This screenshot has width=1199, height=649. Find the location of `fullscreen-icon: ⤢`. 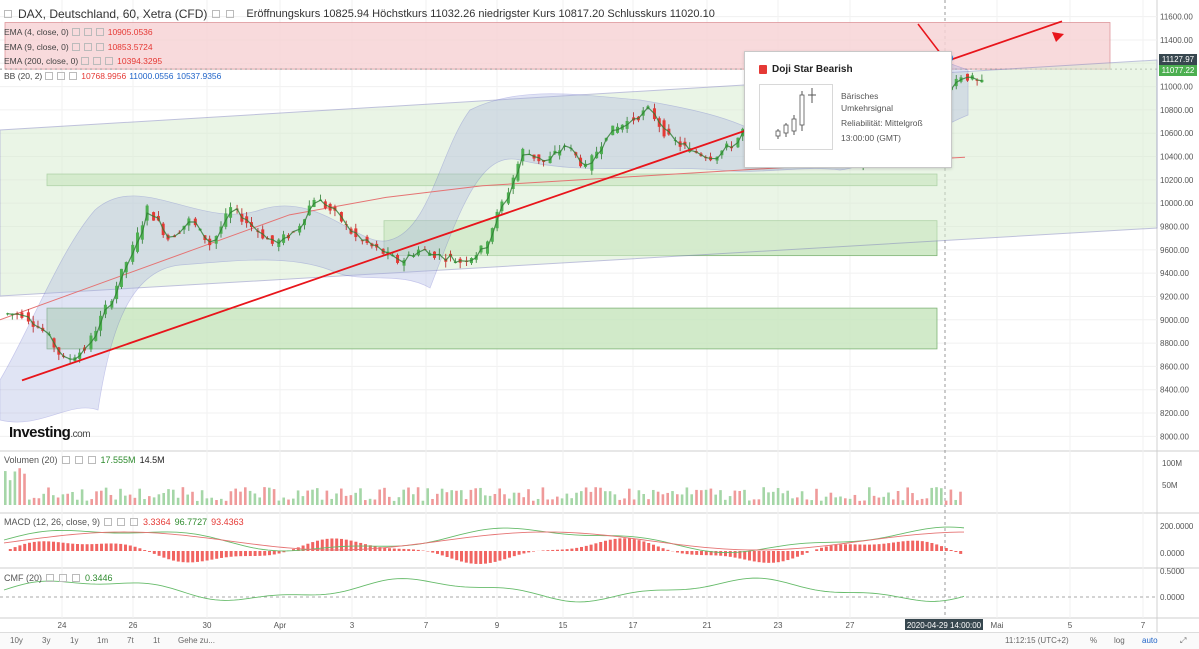

fullscreen-icon: ⤢ is located at coordinates (1183, 641).